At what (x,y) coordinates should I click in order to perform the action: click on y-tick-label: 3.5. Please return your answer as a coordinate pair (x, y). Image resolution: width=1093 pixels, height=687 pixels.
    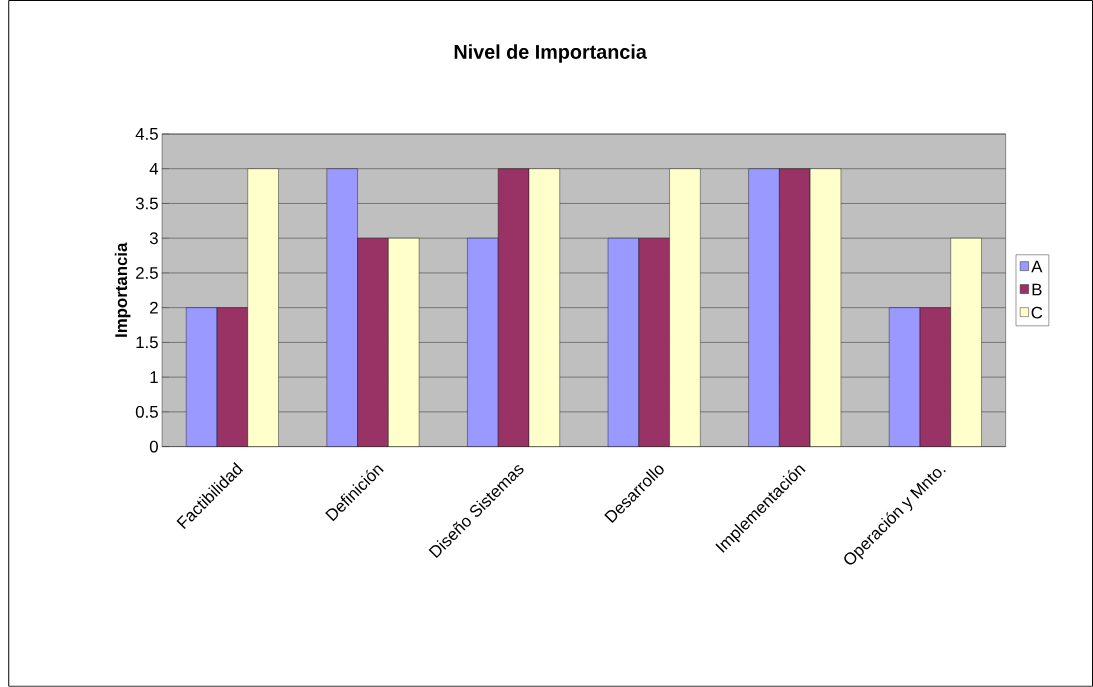
    Looking at the image, I should click on (146, 203).